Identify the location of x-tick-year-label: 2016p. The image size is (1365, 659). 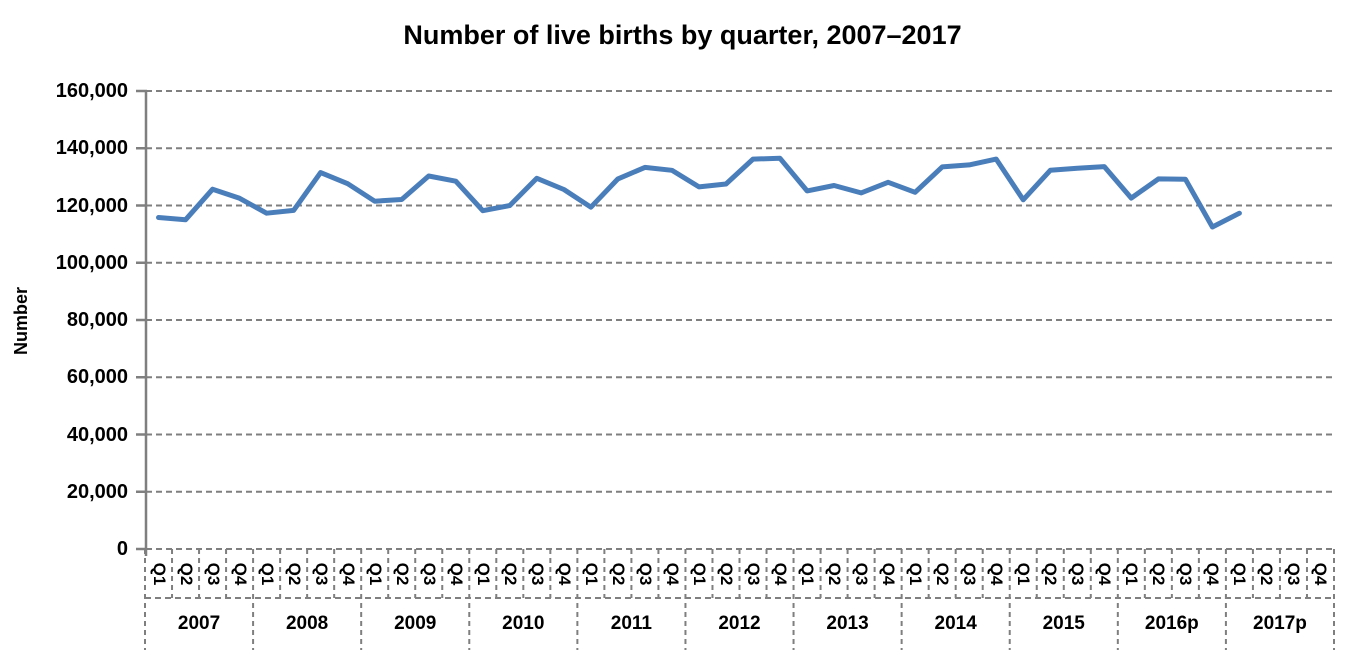
(1171, 623).